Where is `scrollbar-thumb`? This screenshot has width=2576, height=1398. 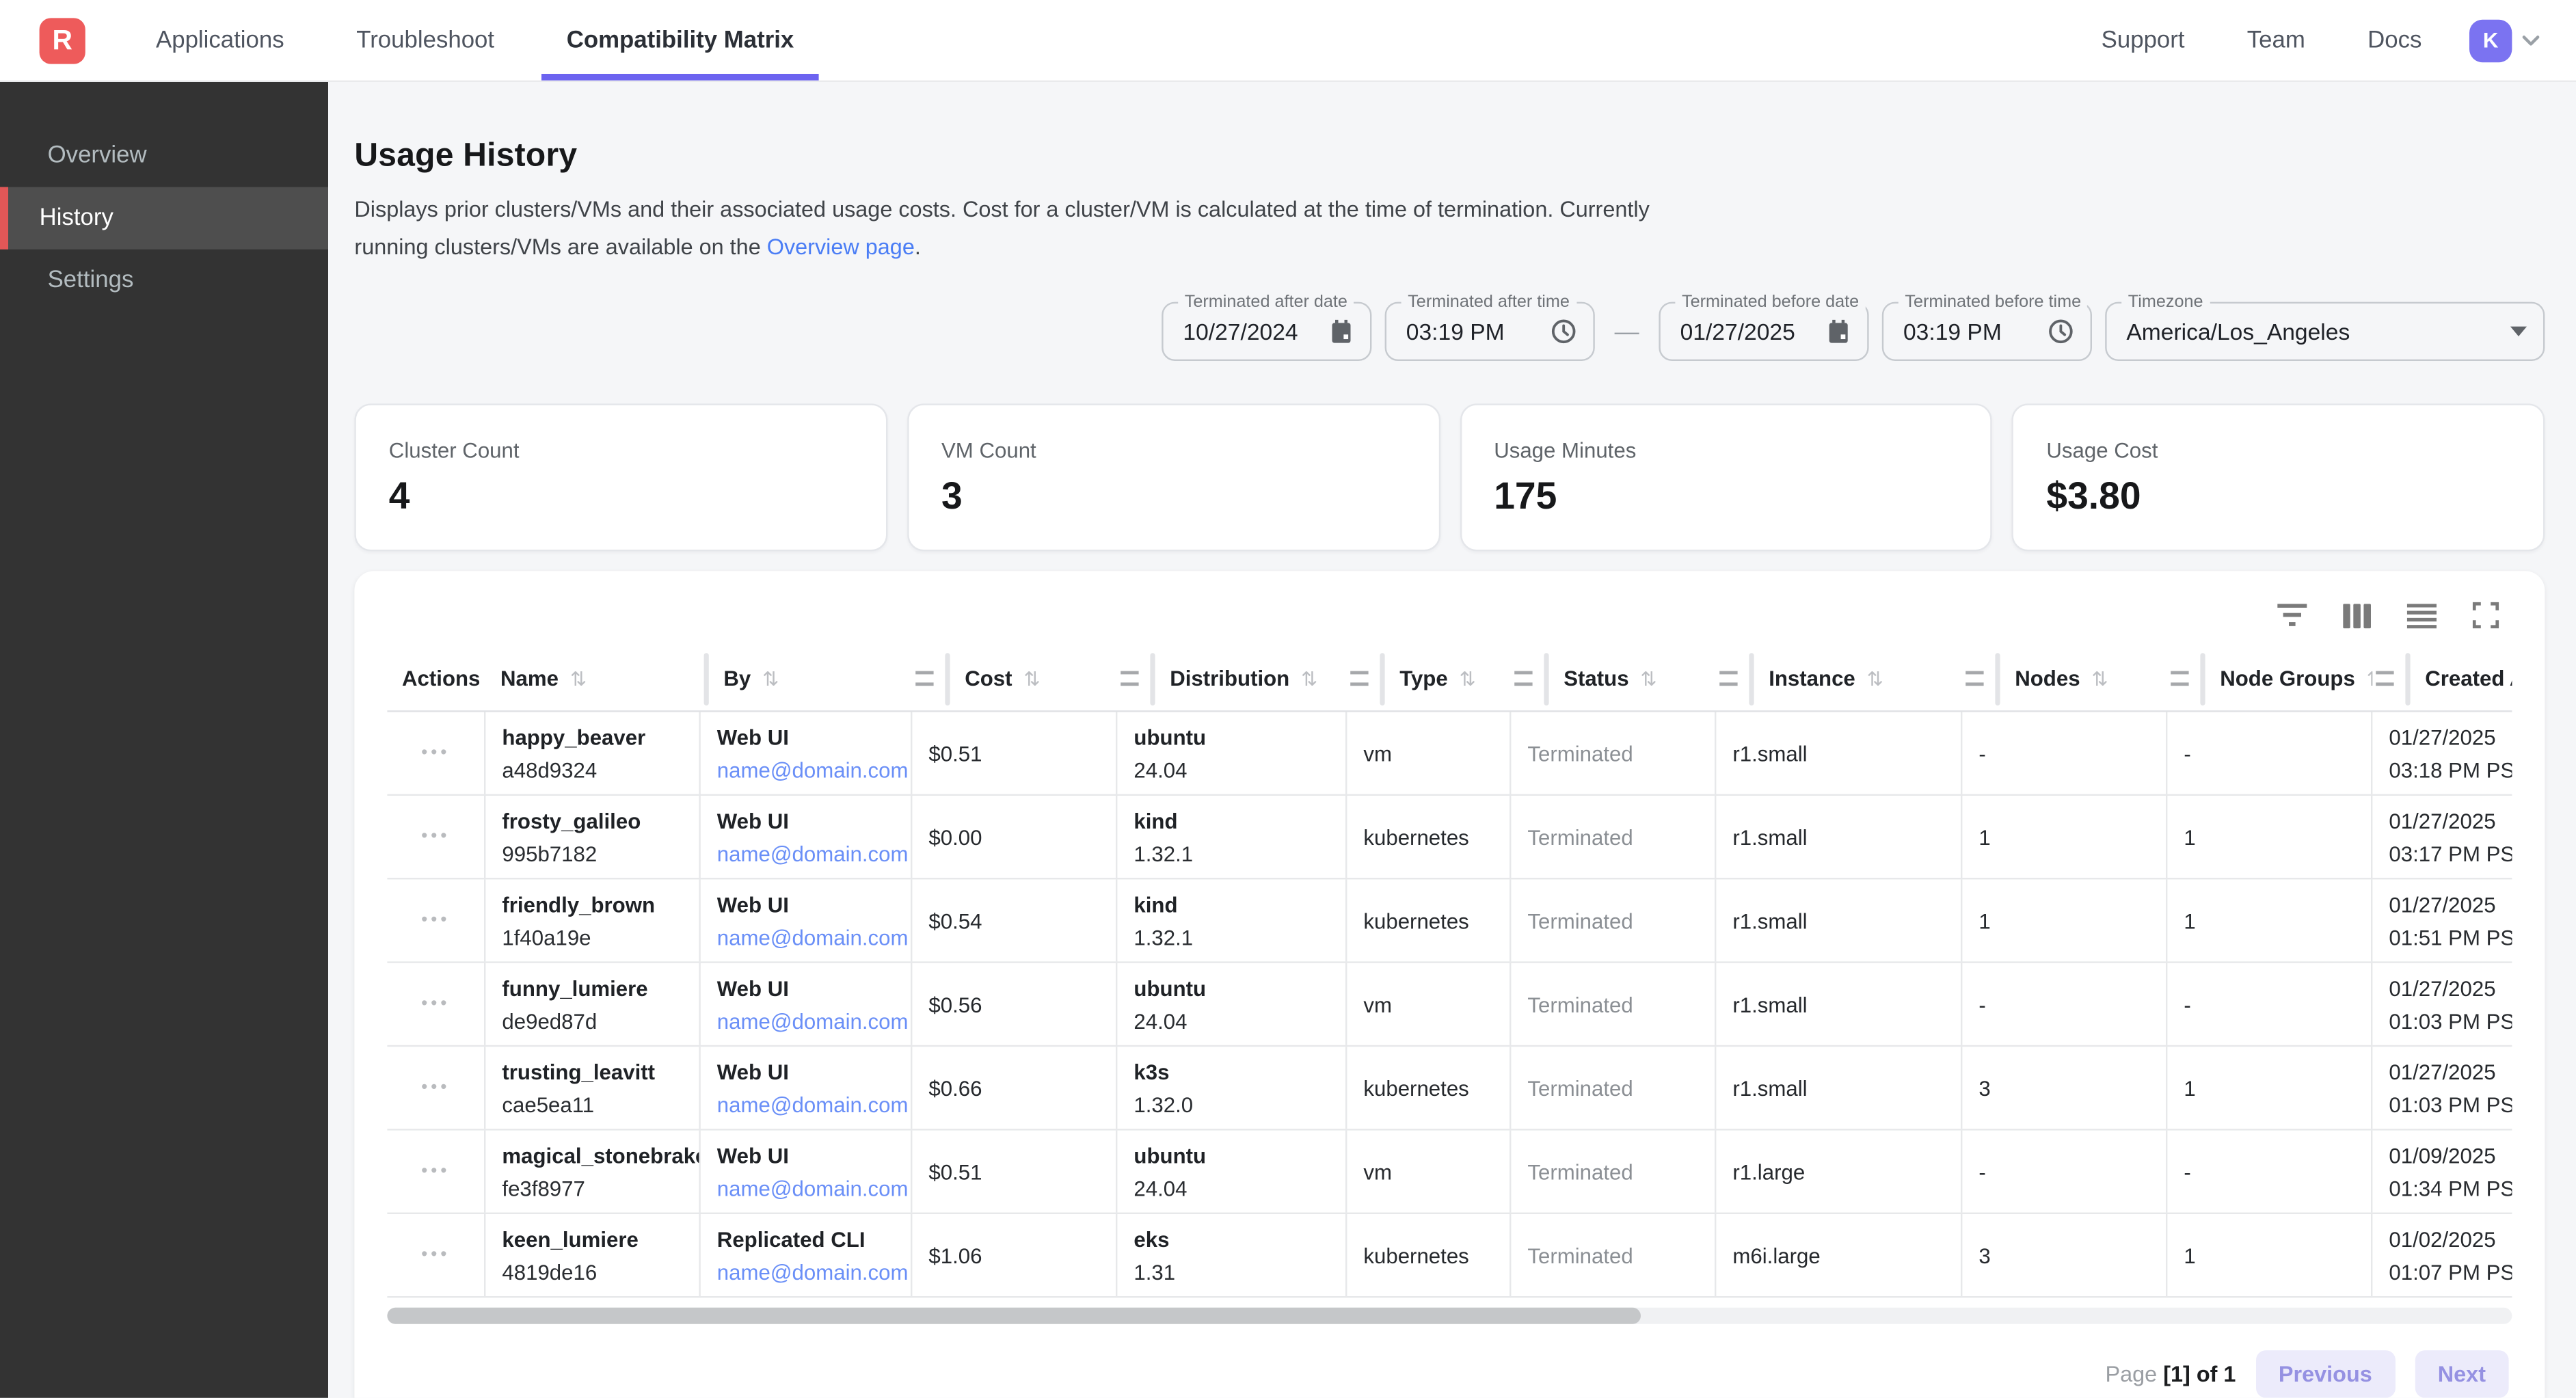
scrollbar-thumb is located at coordinates (1014, 1317).